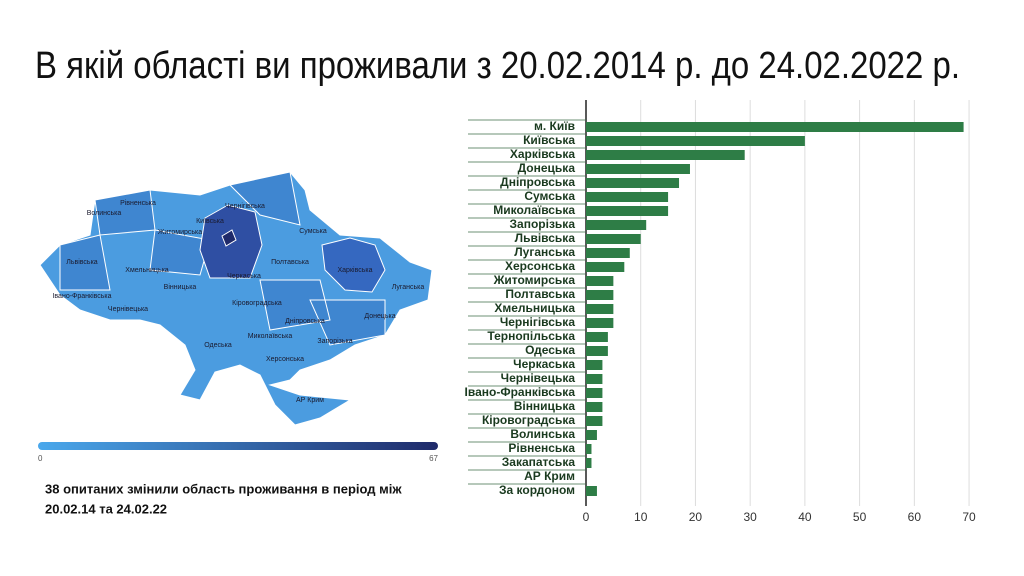  What do you see at coordinates (81, 296) in the screenshot?
I see `map-label: Івано-Франківська` at bounding box center [81, 296].